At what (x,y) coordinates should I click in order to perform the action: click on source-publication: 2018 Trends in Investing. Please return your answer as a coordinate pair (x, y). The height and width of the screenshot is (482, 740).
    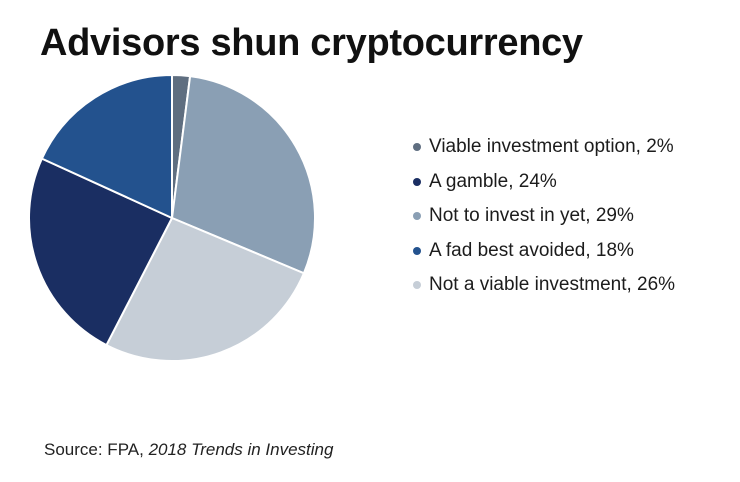
    Looking at the image, I should click on (241, 449).